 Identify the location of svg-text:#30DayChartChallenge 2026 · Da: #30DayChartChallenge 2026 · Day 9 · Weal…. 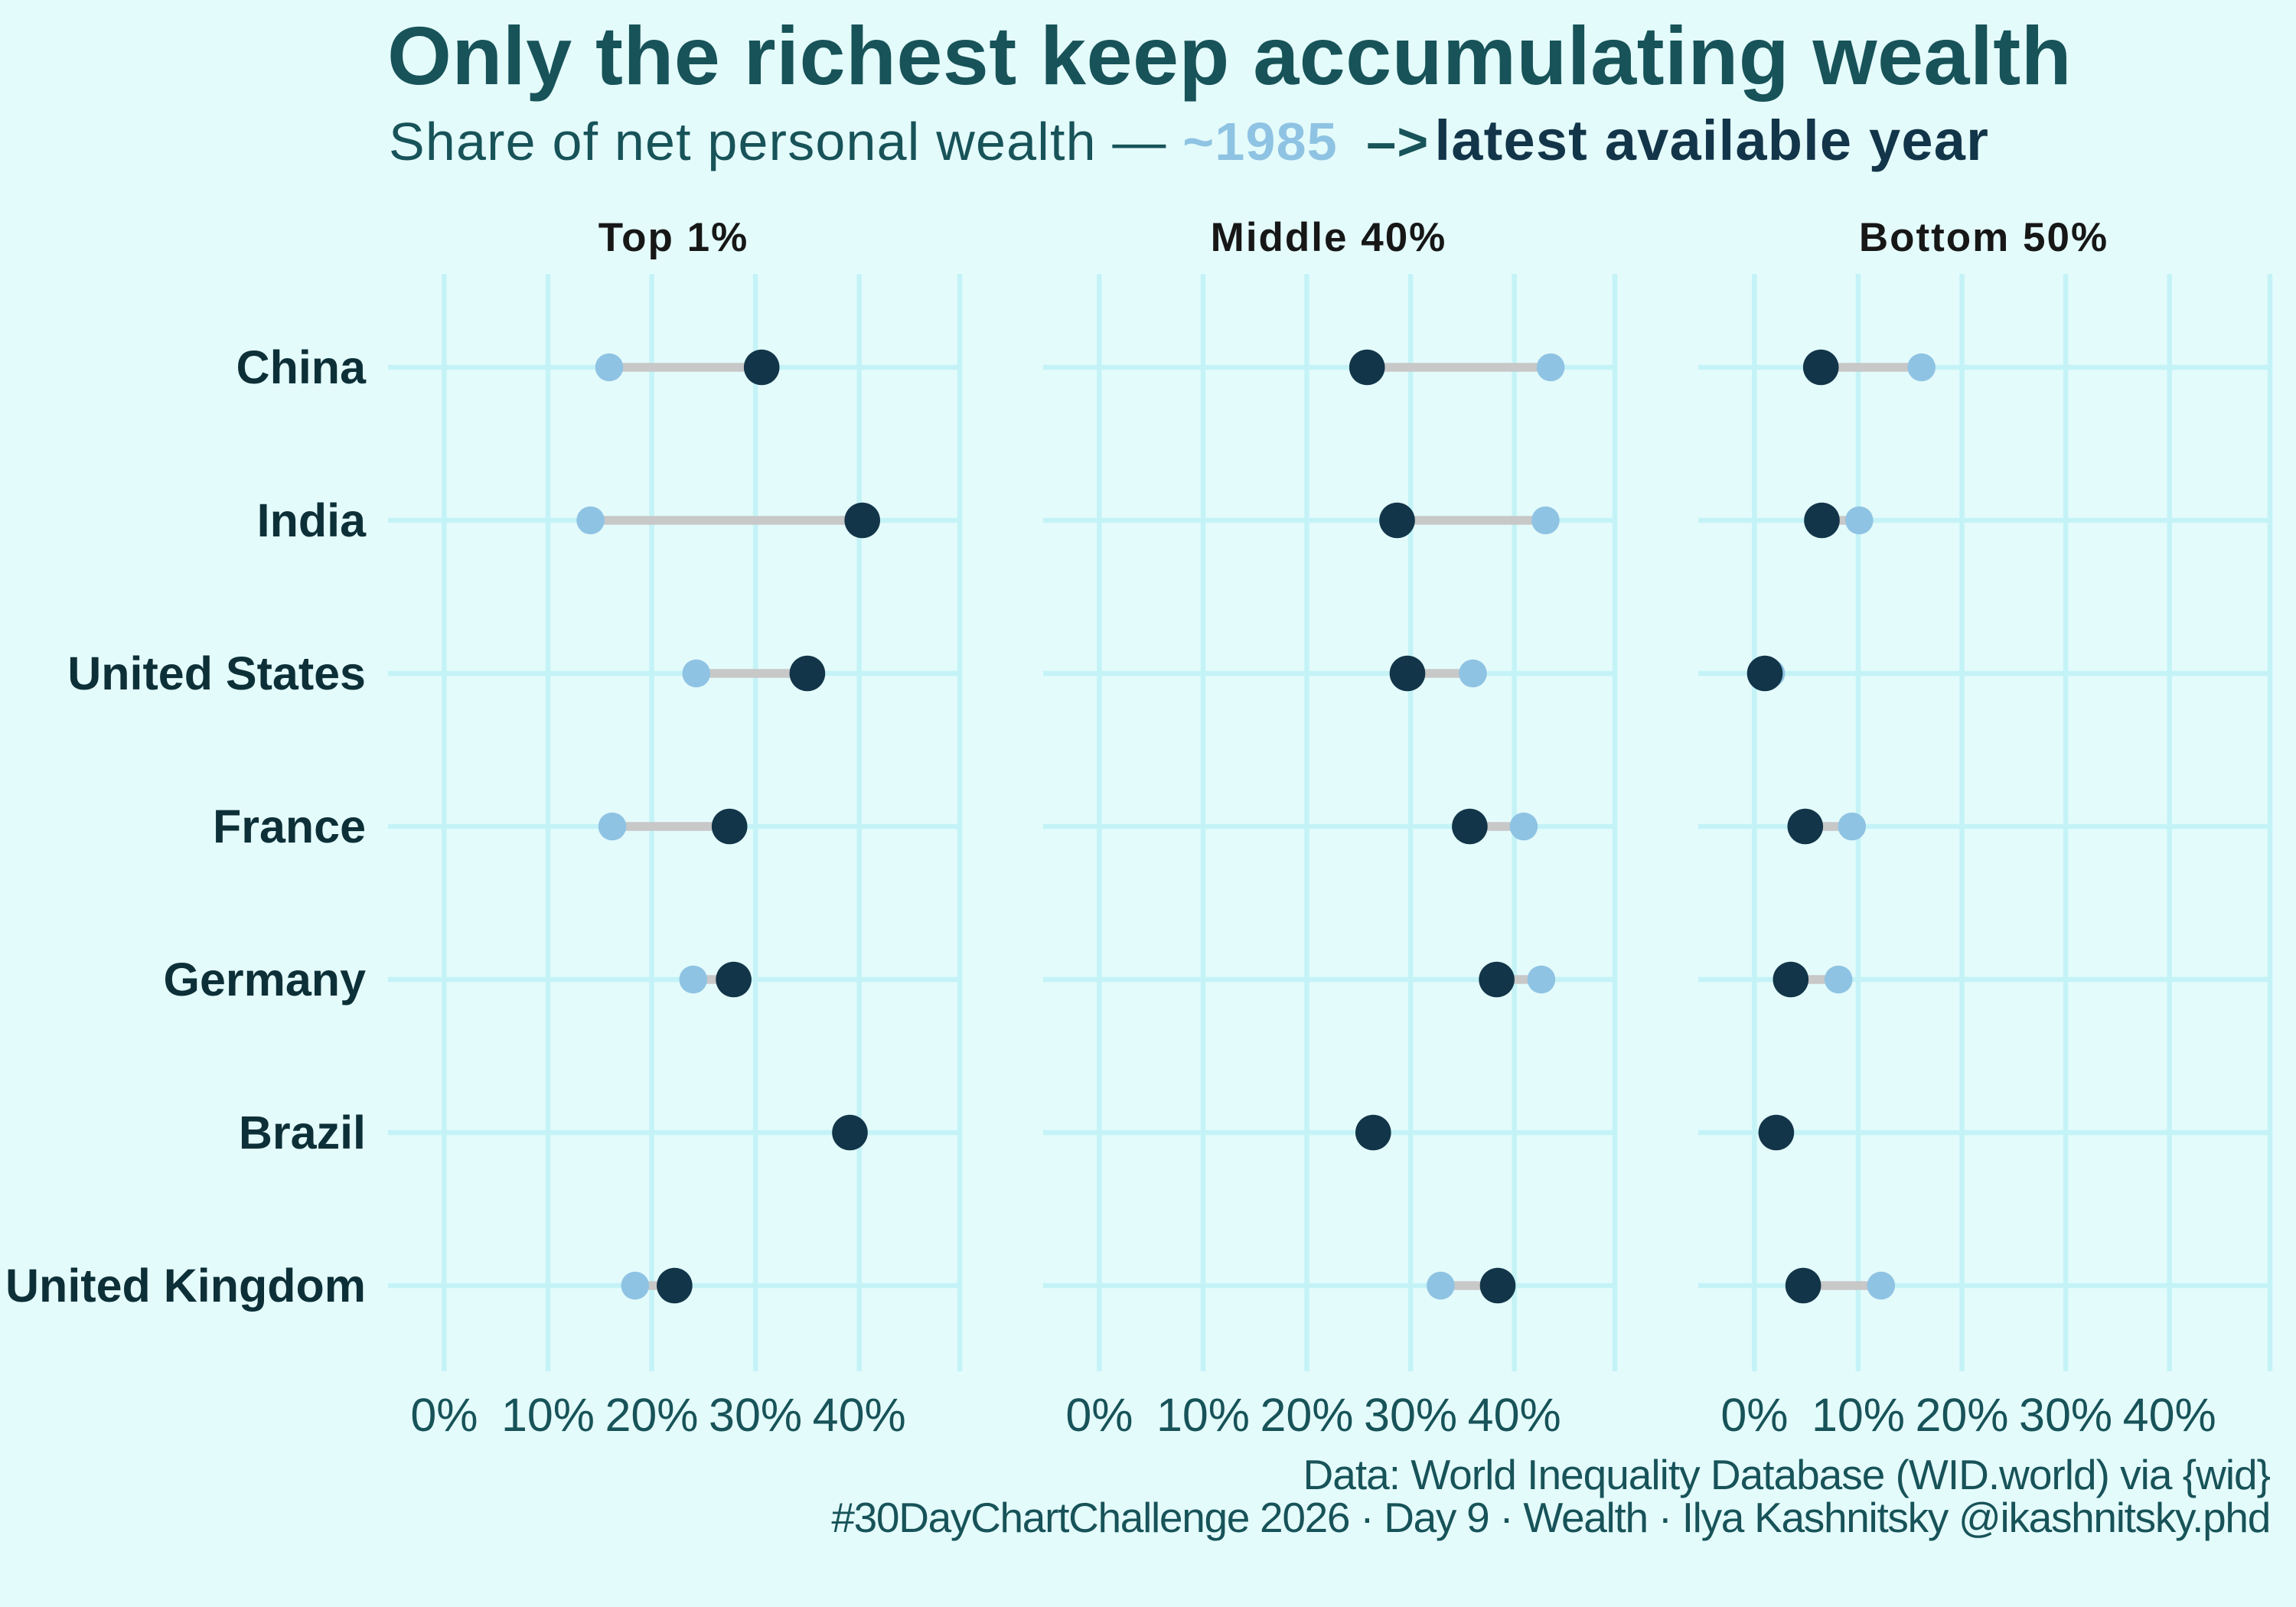
(1550, 1517).